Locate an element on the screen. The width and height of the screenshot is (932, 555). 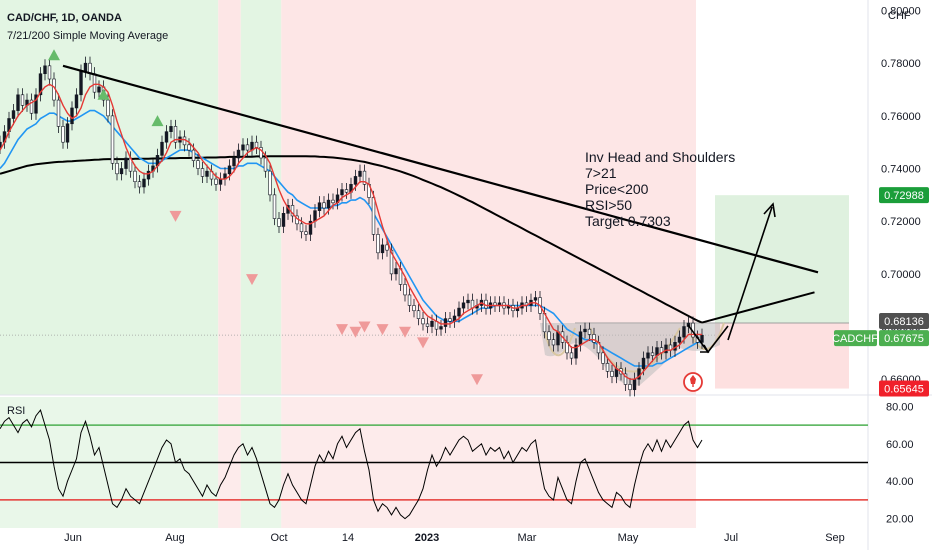
target-arrow is located at coordinates (750, 273).